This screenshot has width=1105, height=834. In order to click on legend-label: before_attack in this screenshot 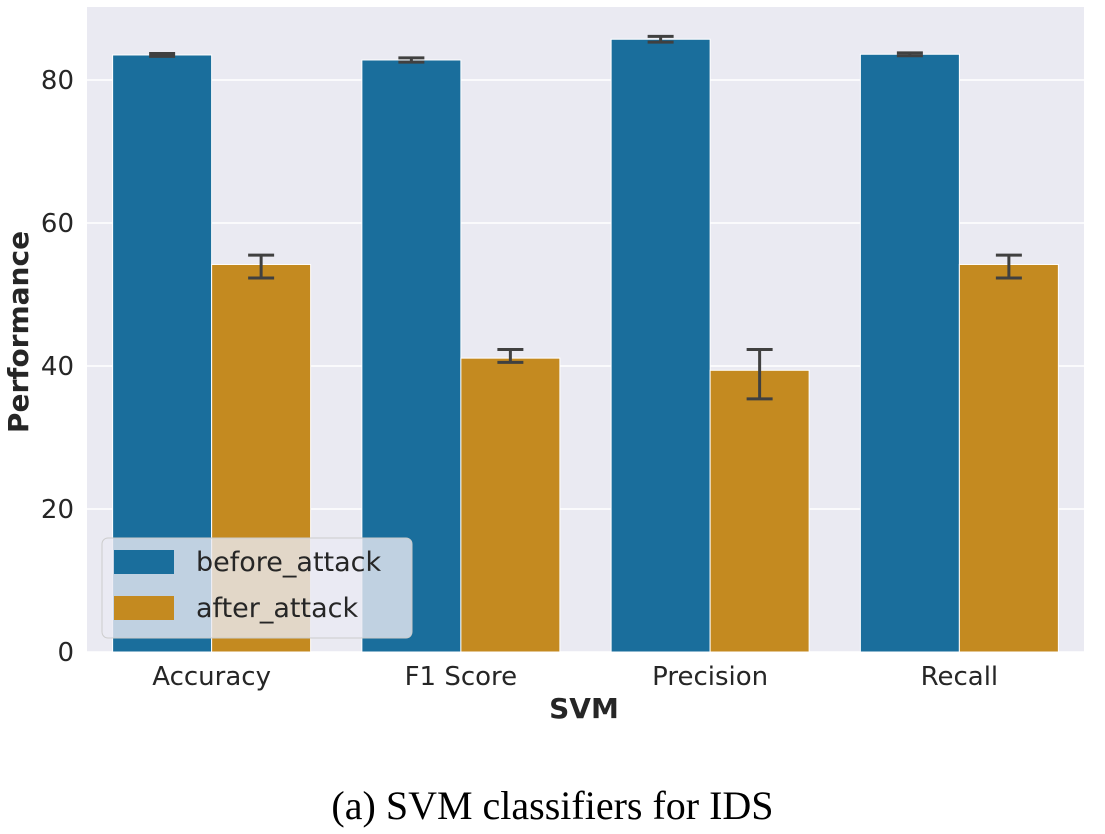, I will do `click(289, 562)`.